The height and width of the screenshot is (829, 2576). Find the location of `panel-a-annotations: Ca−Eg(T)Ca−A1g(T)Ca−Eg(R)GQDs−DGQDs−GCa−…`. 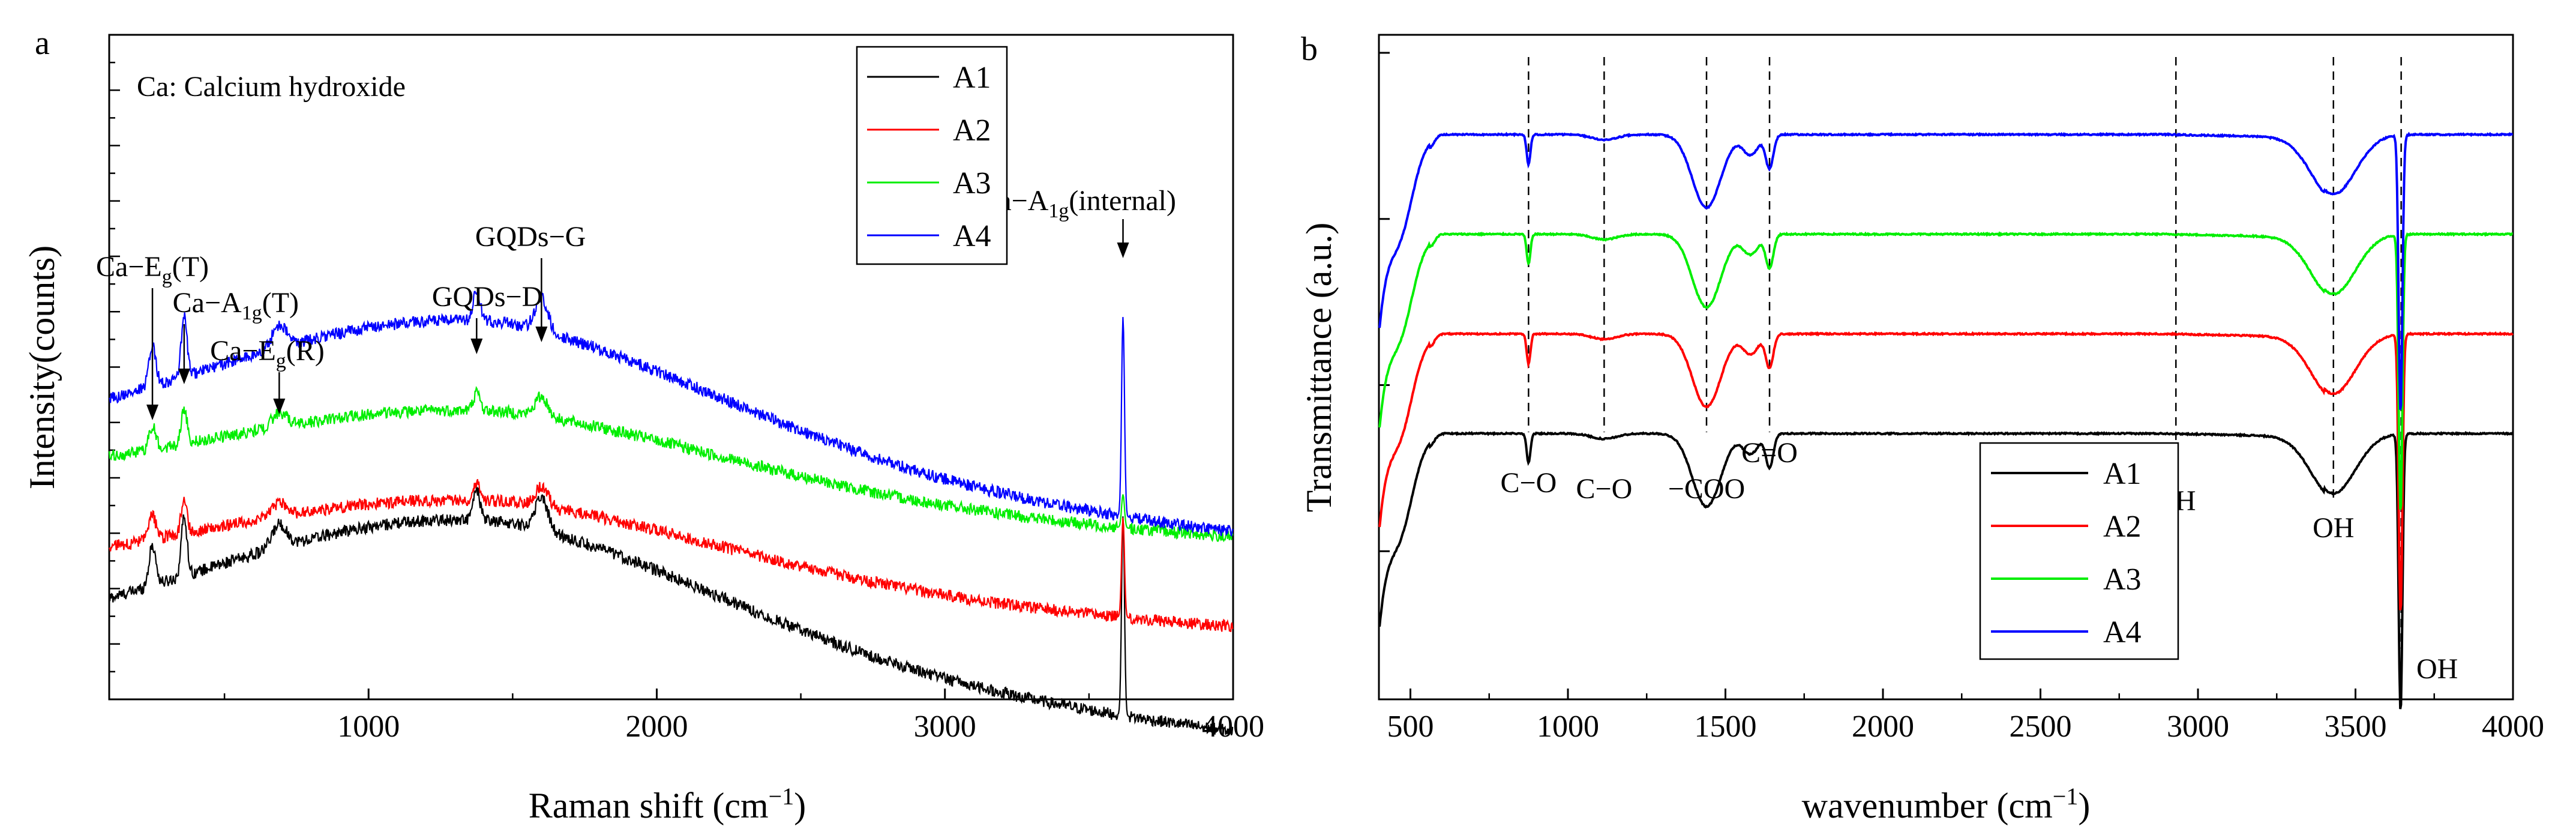

panel-a-annotations: Ca−Eg(T)Ca−A1g(T)Ca−Eg(R)GQDs−DGQDs−GCa−… is located at coordinates (636, 302).